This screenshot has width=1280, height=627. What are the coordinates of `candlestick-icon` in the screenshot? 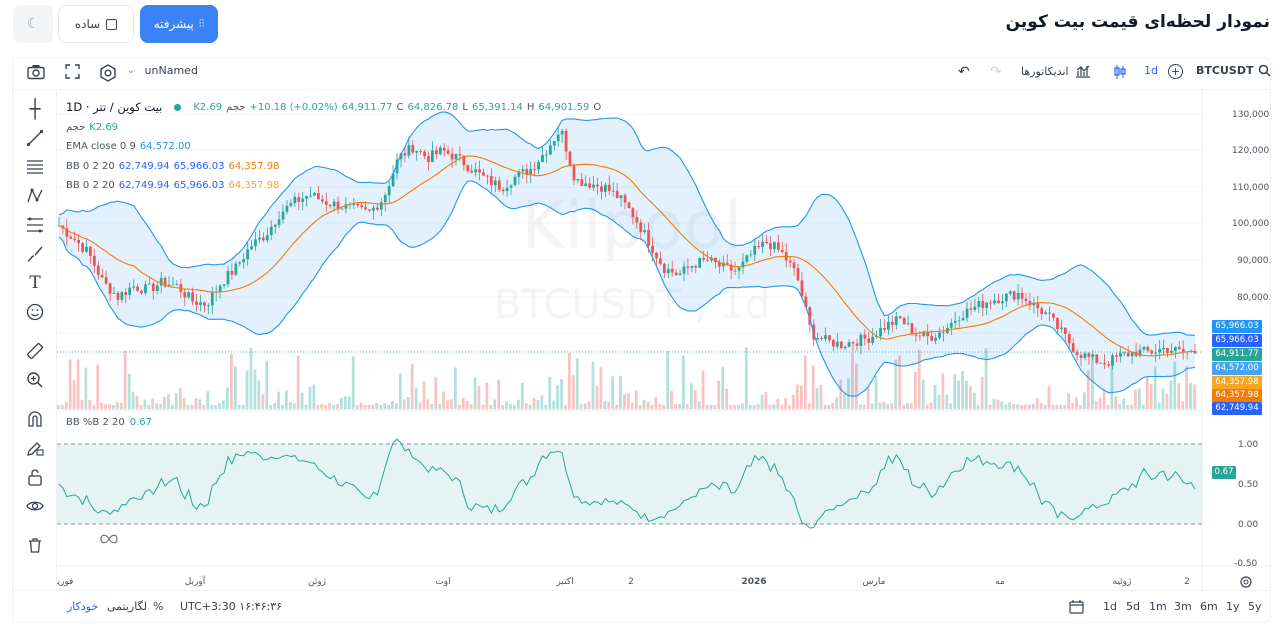 It's located at (1120, 72).